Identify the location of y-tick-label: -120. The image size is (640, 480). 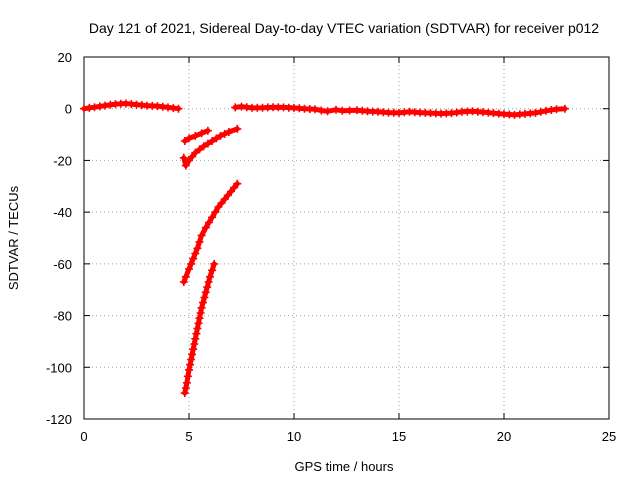
(59, 419).